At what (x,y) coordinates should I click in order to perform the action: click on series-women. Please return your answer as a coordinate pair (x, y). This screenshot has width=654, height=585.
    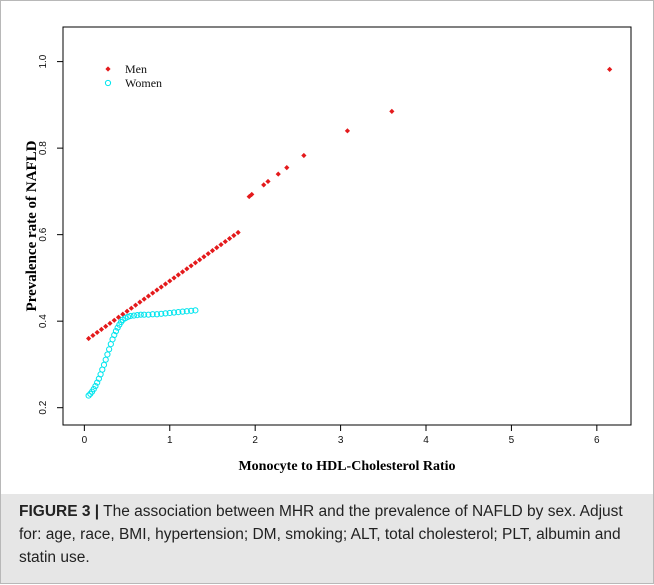
    Looking at the image, I should click on (142, 353).